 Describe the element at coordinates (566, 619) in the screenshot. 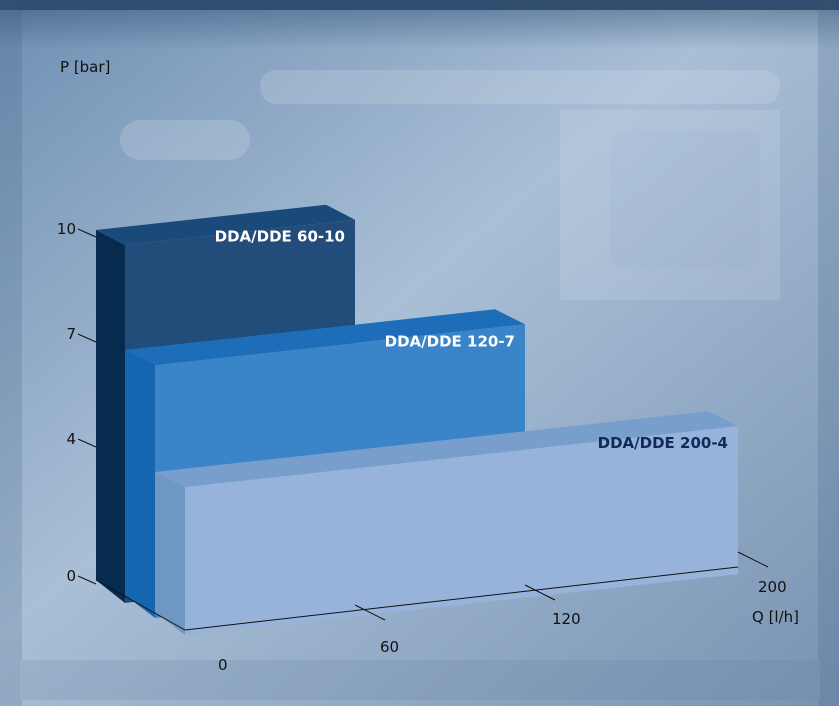

I see `x-tick-label-120: 120` at that location.